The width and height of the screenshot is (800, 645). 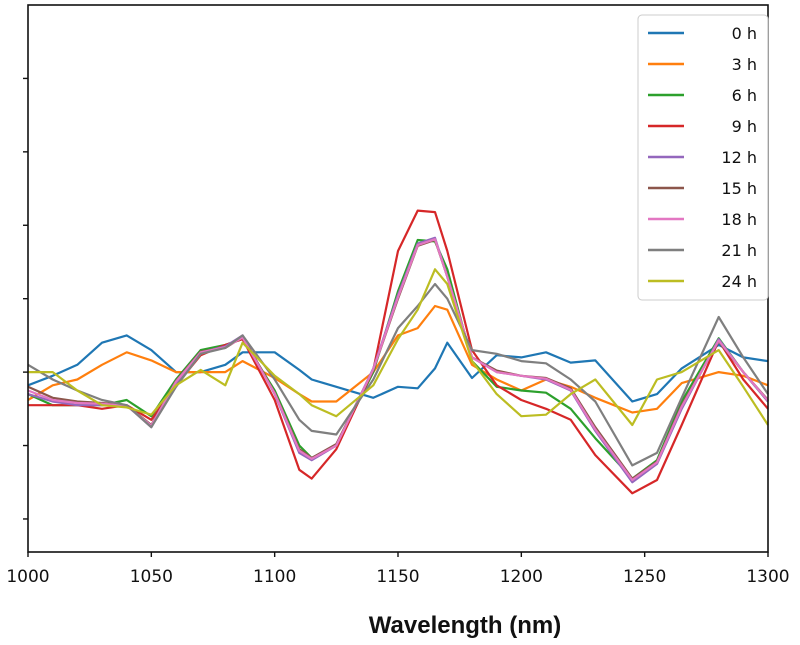 I want to click on legend-label: 24 h, so click(x=739, y=281).